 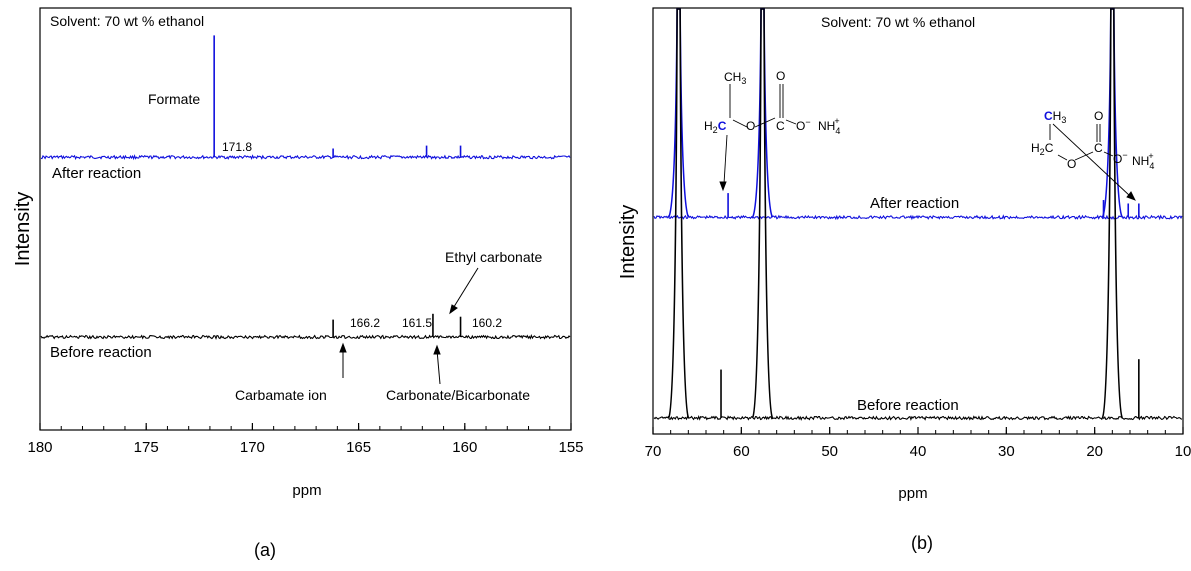 I want to click on annotation-carbonate: Carbonate/Bicarbonate, so click(x=458, y=395).